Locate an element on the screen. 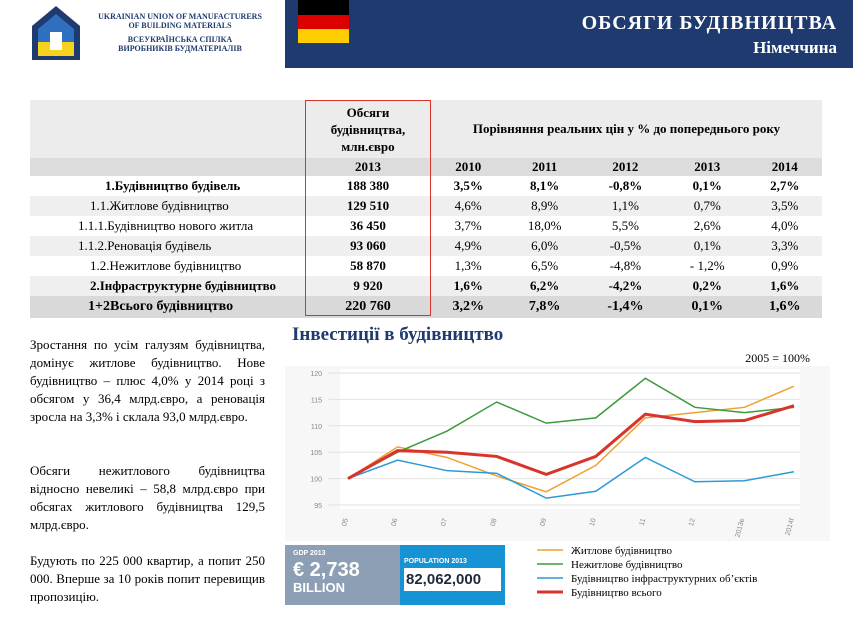  cell: 4,6% is located at coordinates (468, 206).